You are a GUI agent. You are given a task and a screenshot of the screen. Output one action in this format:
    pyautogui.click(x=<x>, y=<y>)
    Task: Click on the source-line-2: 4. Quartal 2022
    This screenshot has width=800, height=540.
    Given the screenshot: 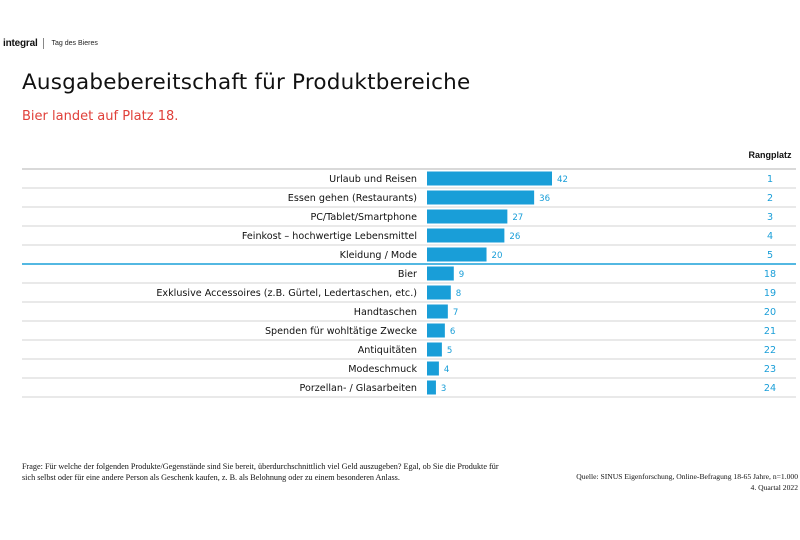 What is the action you would take?
    pyautogui.click(x=774, y=487)
    